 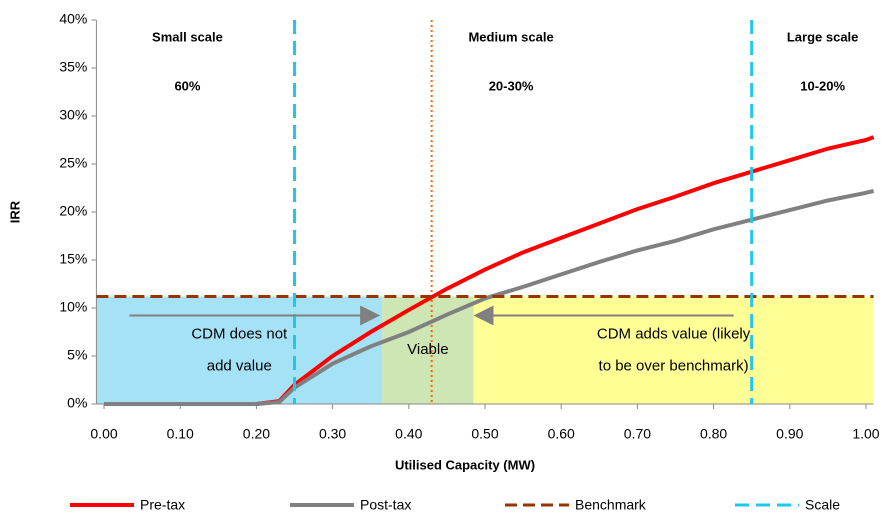 I want to click on x-axis-label: Utilised Capacity (MW), so click(x=465, y=464).